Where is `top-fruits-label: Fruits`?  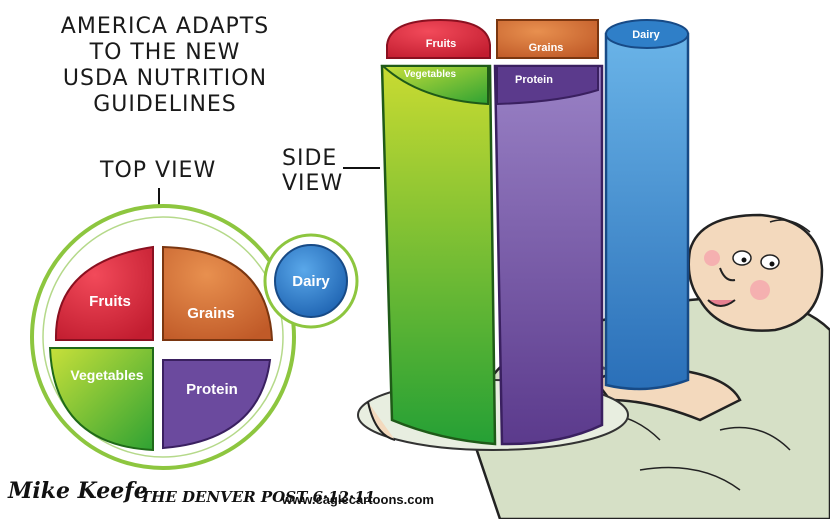 top-fruits-label: Fruits is located at coordinates (110, 301).